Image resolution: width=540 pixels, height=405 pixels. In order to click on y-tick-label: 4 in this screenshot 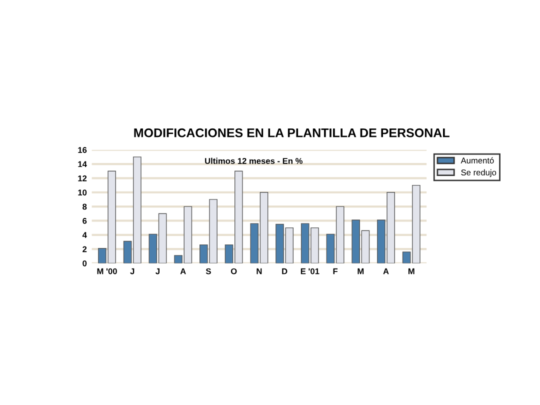, I will do `click(84, 235)`.